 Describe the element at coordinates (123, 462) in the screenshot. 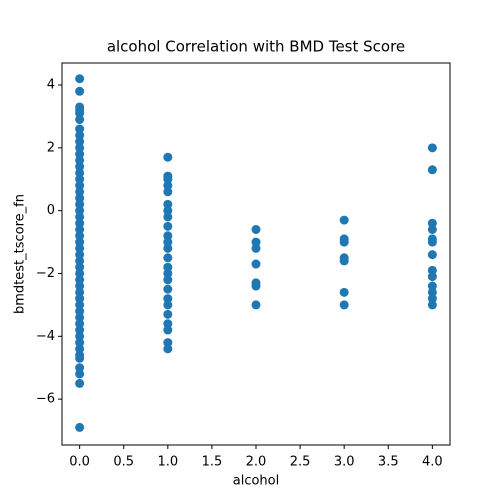

I see `x-tick-label: 0.5` at that location.